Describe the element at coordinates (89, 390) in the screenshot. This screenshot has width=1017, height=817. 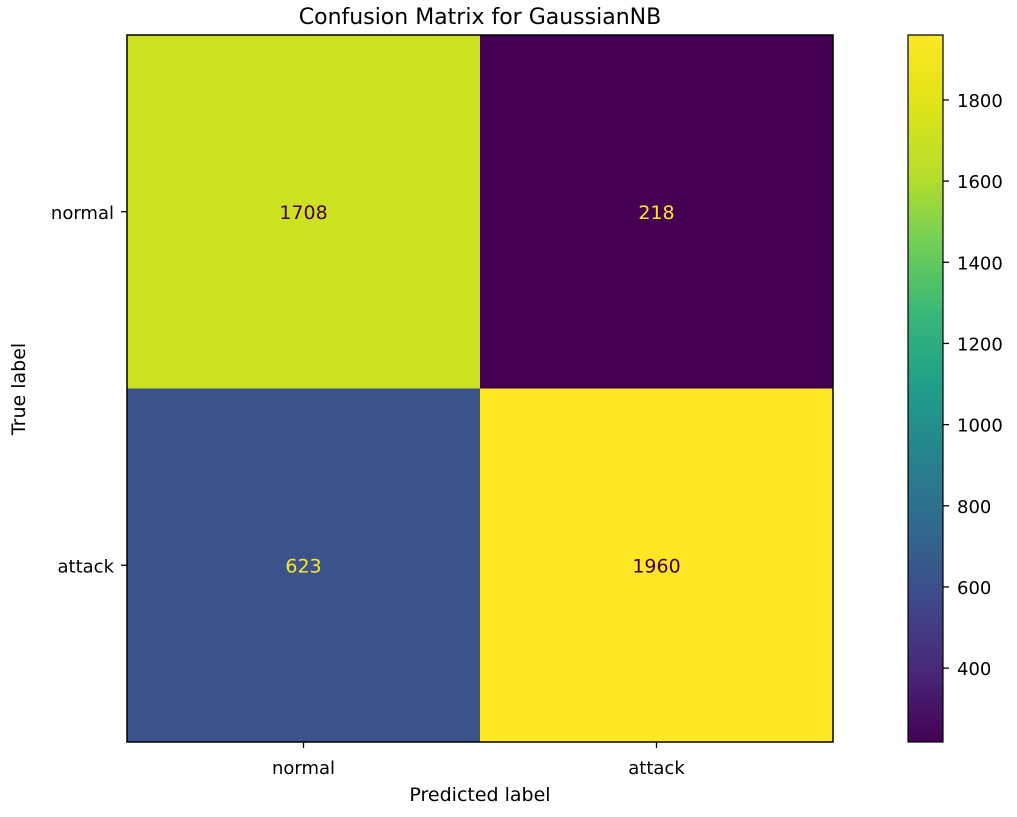
I see `y-axis-ticks: normal attack` at that location.